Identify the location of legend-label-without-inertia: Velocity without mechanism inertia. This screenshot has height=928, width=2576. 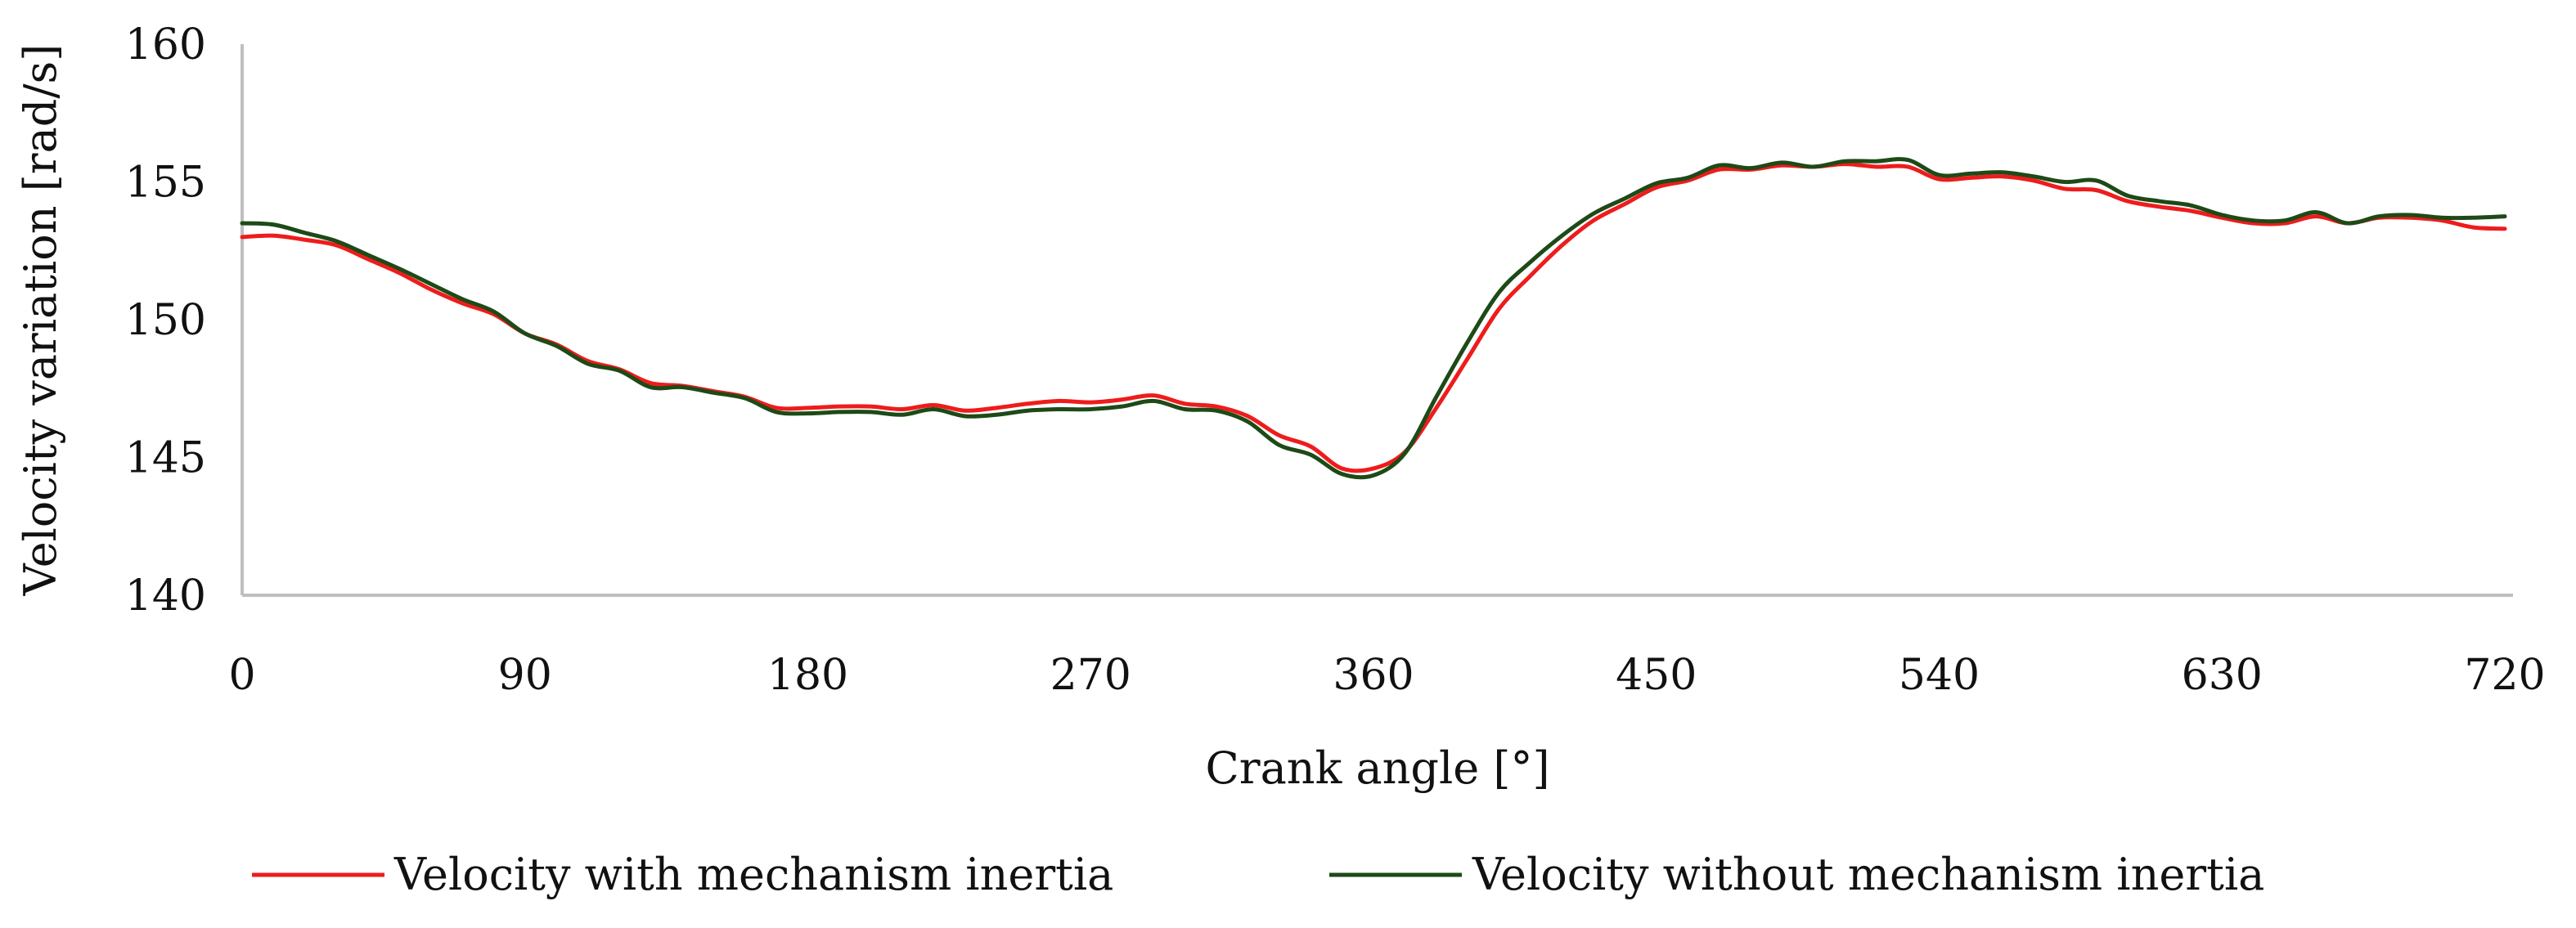
(1868, 874).